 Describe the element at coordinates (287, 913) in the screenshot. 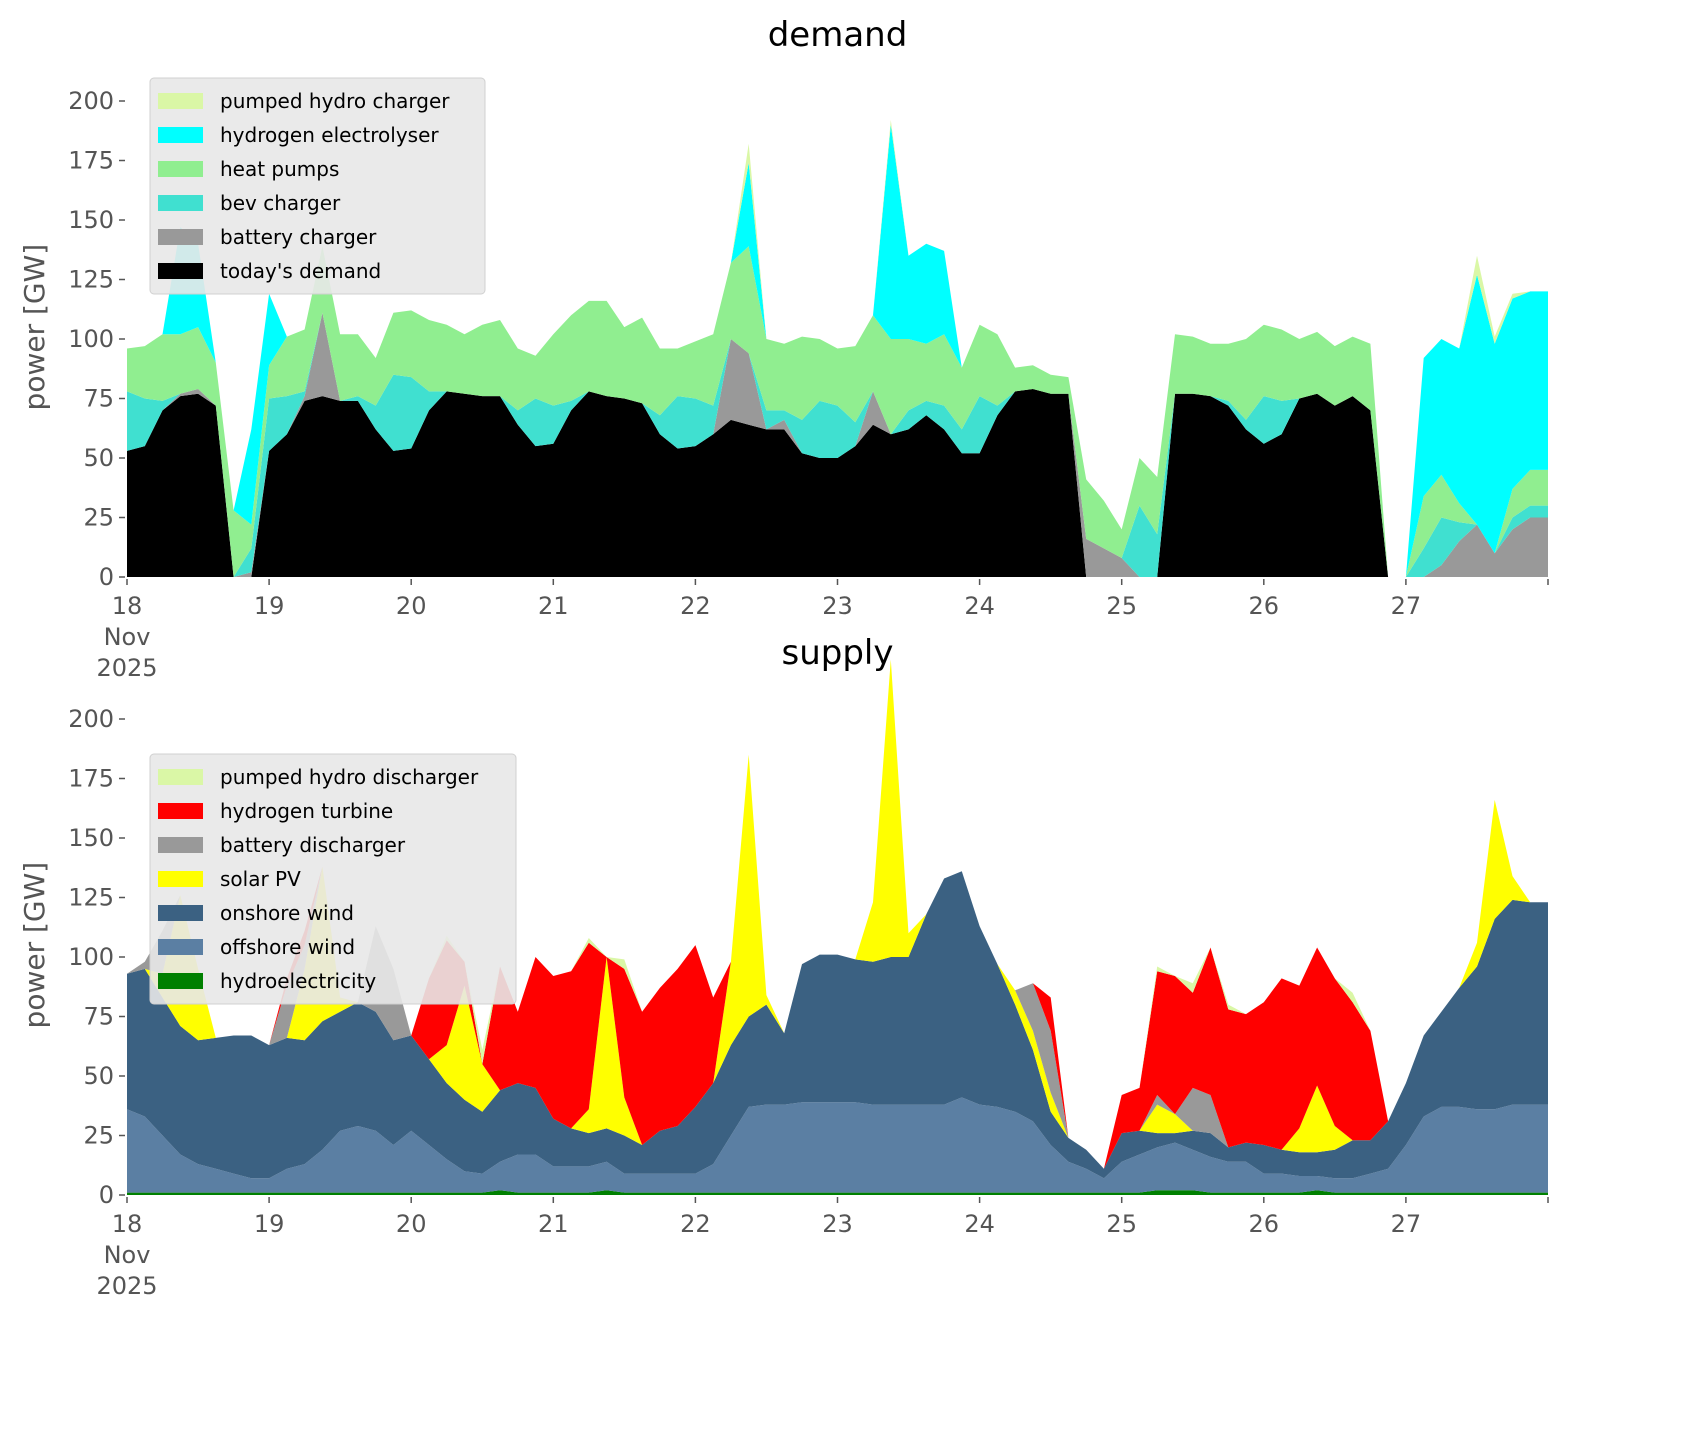

I see `legend-label-onshore-wind: onshore wind` at that location.